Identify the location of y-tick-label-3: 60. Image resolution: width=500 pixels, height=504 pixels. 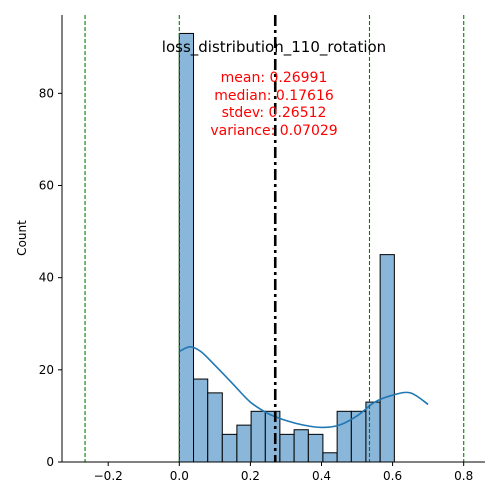
(46, 186).